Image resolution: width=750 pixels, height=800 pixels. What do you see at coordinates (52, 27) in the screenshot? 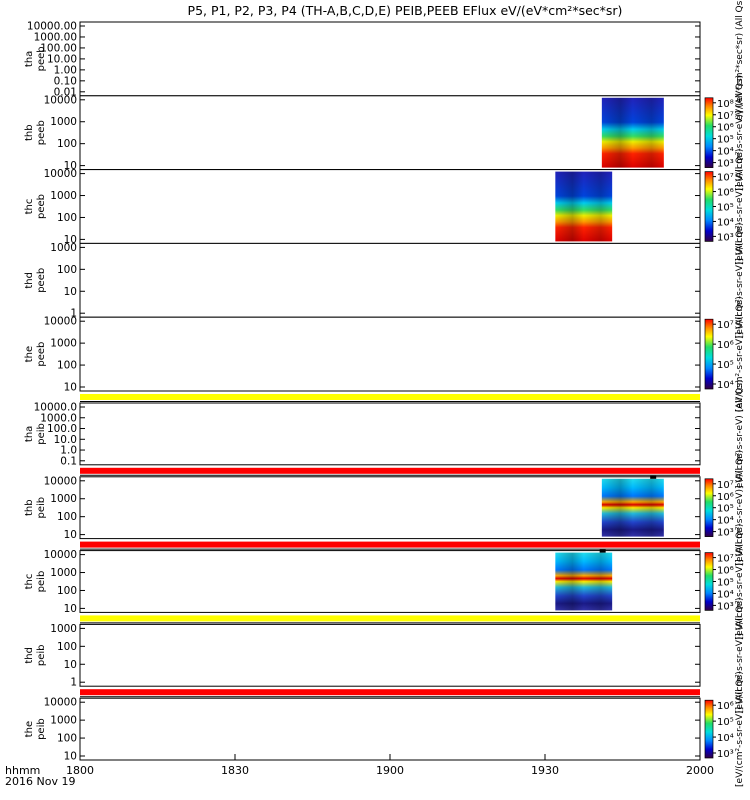
I see `y-tick-label: 10000.00` at bounding box center [52, 27].